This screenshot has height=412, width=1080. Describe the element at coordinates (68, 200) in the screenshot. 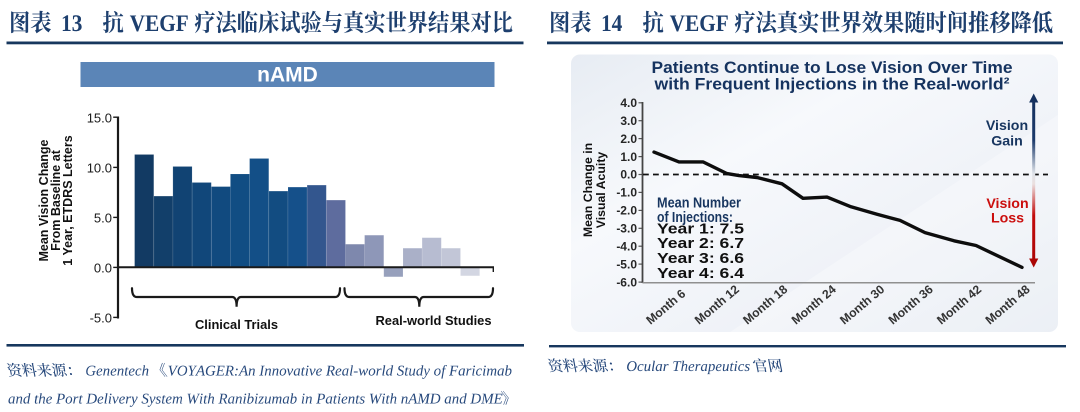

I see `svg-text: 1 Year, ETDRS Letters` at that location.